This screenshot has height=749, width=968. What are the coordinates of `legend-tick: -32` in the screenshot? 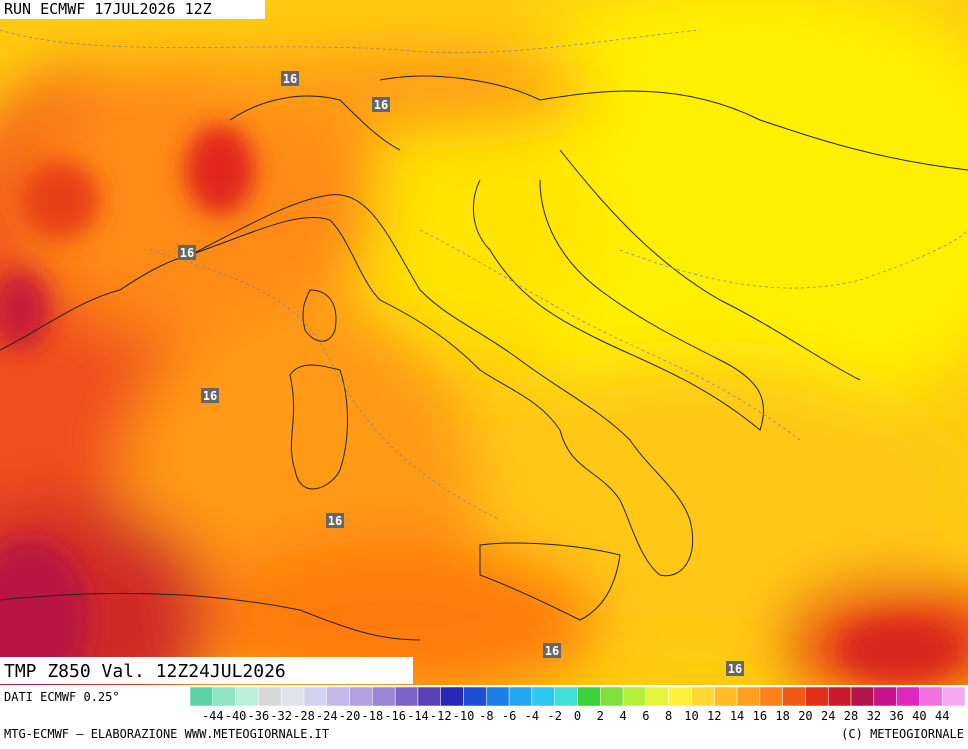 It's located at (281, 716).